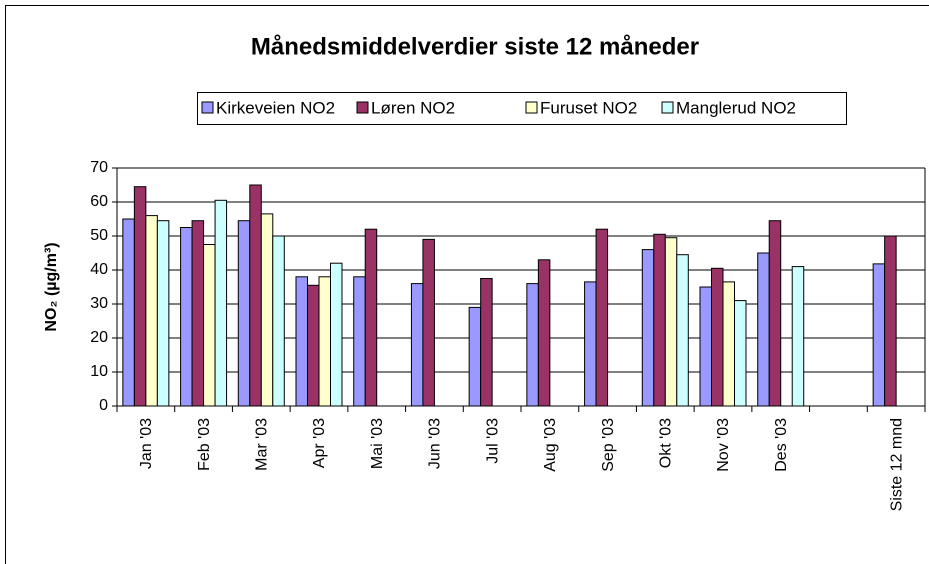 The image size is (929, 564). Describe the element at coordinates (896, 464) in the screenshot. I see `x-tick-label: Siste 12 mnd` at that location.